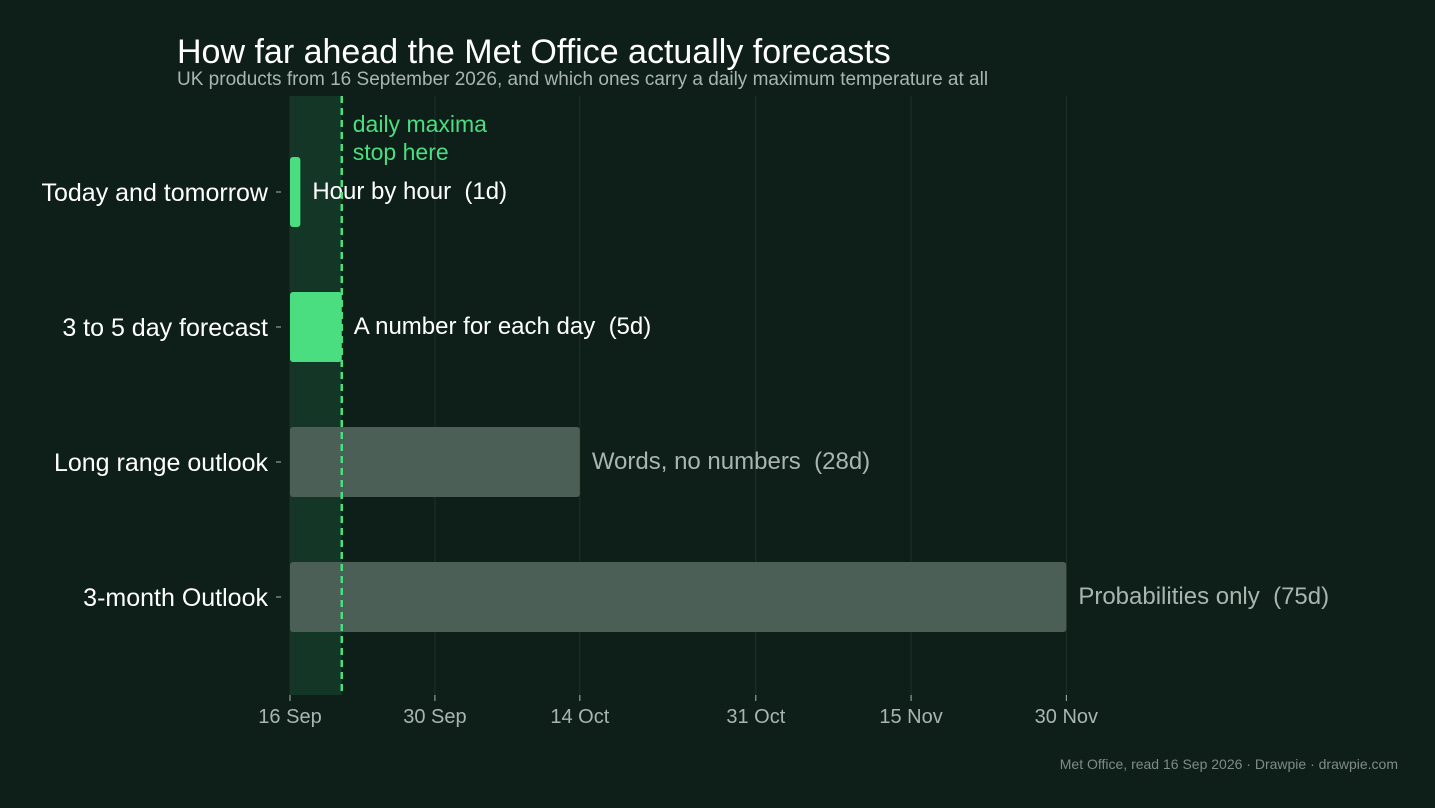 Image resolution: width=1435 pixels, height=808 pixels. I want to click on y-label-3: 3-month Outlook, so click(175, 598).